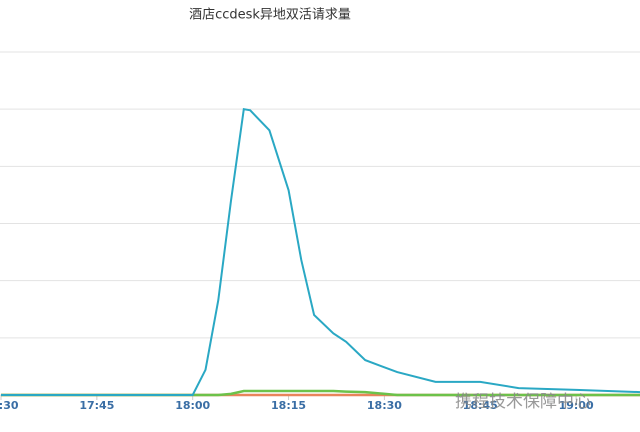  I want to click on chart-title: 酒店ccdesk异地双活请求量, so click(270, 15).